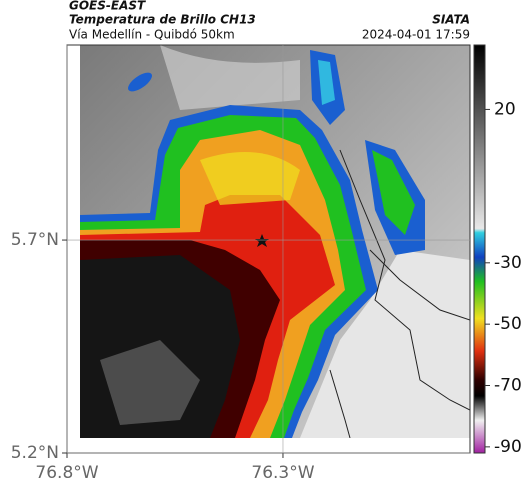  I want to click on title: Temperatura de Brillo CH13, so click(162, 20).